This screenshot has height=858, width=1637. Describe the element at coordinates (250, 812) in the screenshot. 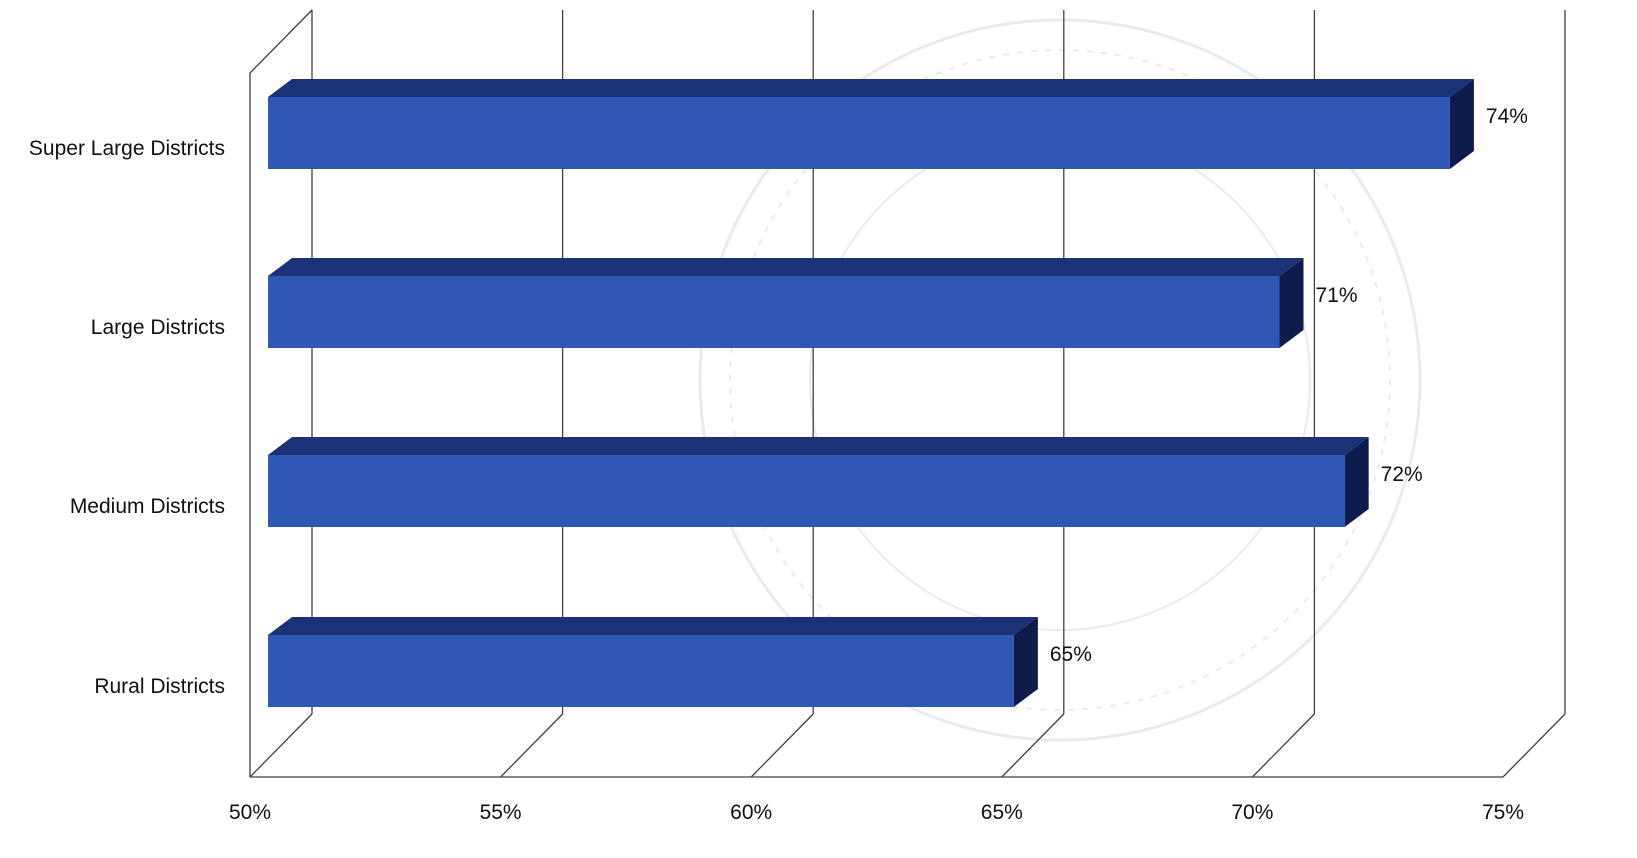

I see `x-tick-label: 50%` at that location.